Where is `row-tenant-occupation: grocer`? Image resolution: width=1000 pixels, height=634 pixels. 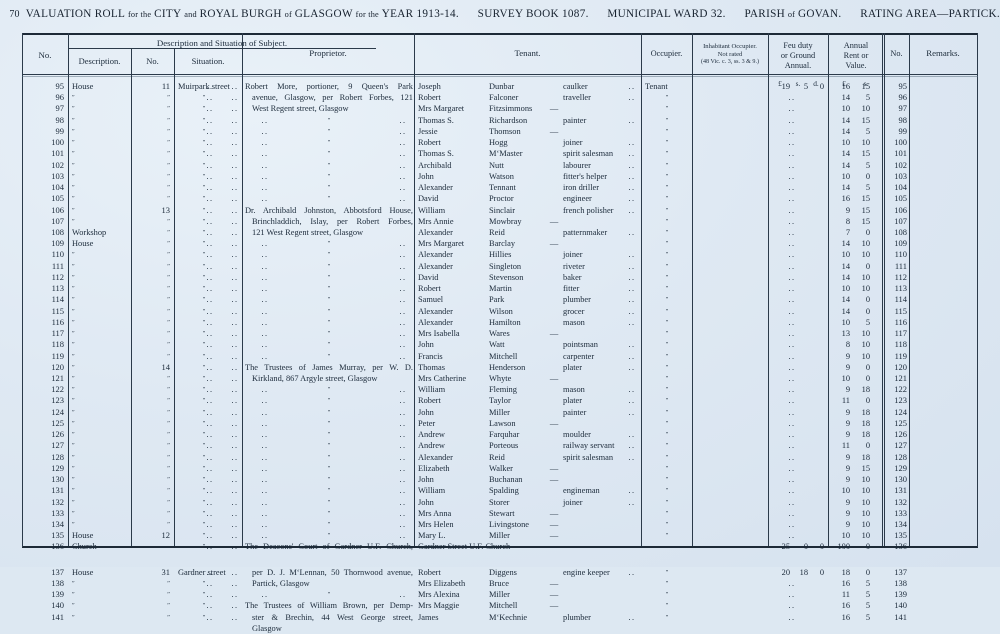 row-tenant-occupation: grocer is located at coordinates (574, 311).